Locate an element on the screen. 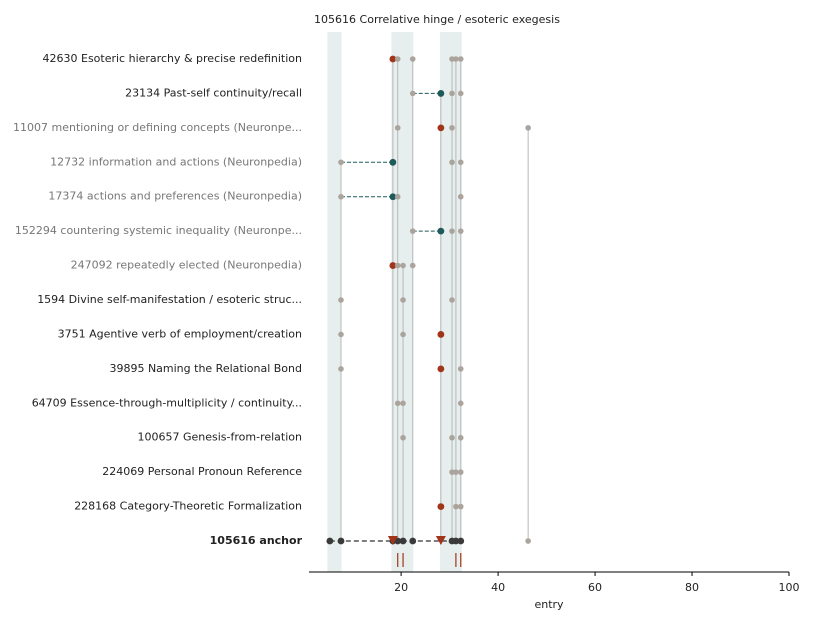 The width and height of the screenshot is (814, 627). row-label: 23134 Past-self continuity/recall is located at coordinates (213, 92).